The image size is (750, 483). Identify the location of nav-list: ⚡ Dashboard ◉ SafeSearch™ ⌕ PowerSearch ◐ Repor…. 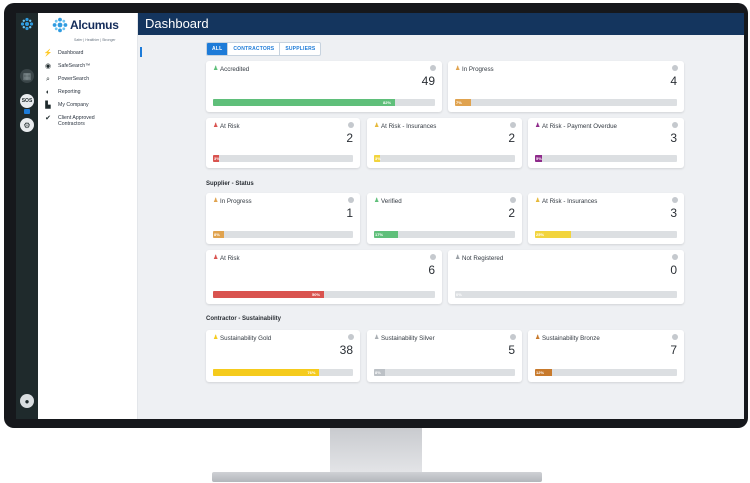
(93, 89).